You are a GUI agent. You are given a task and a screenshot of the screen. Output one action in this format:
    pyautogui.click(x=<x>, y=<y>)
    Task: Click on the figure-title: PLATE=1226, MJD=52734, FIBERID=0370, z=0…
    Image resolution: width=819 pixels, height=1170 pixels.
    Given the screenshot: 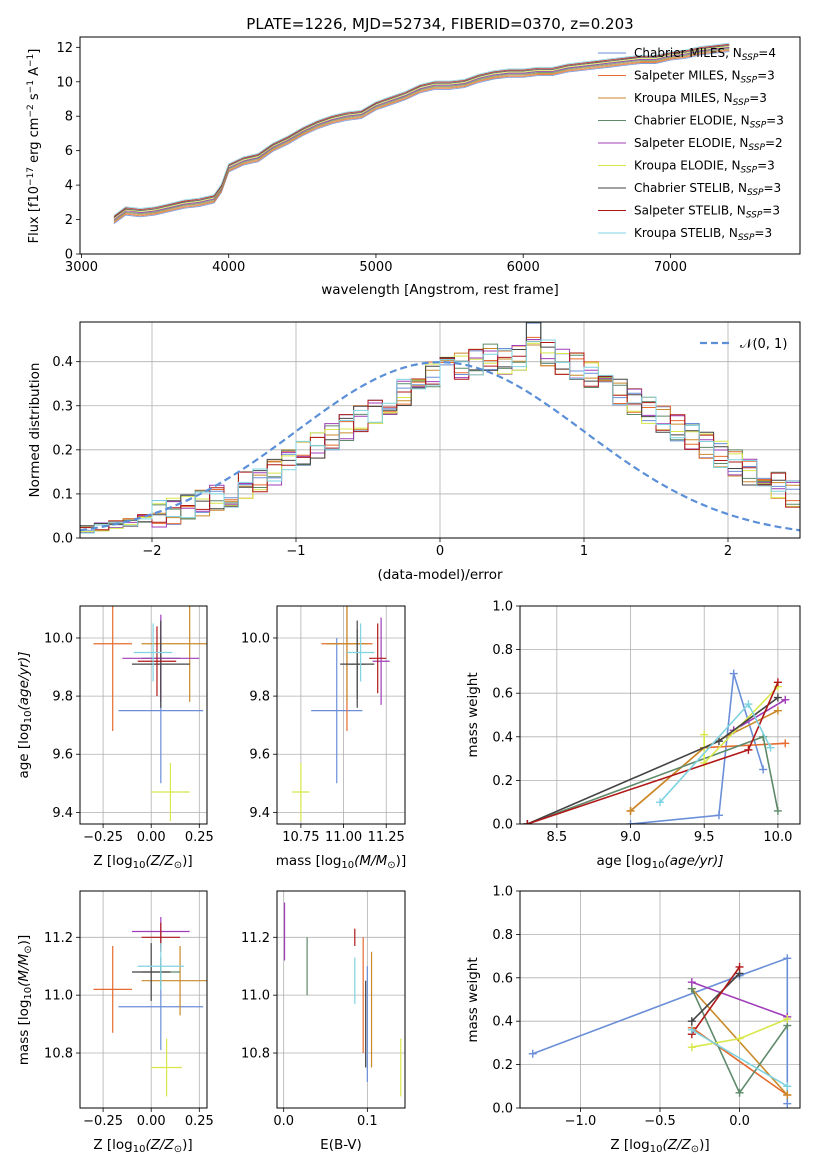 What is the action you would take?
    pyautogui.click(x=439, y=24)
    